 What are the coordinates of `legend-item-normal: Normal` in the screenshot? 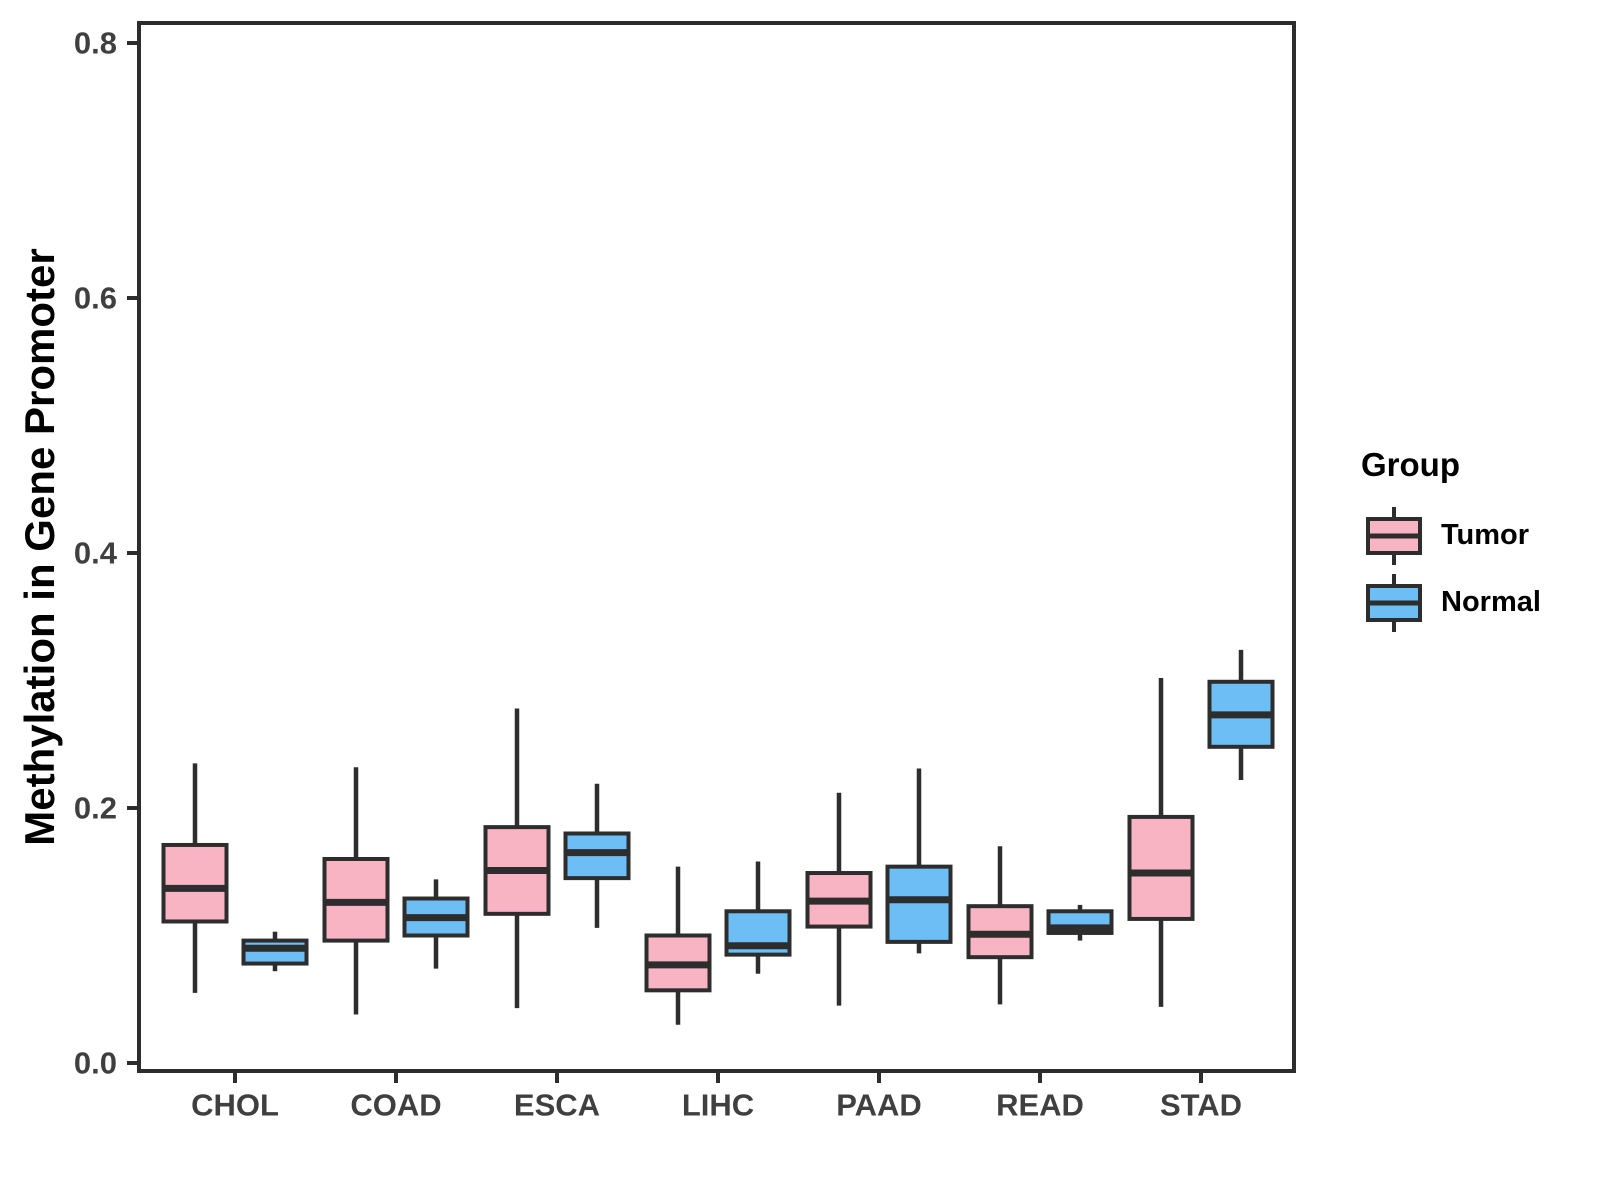 It's located at (1451, 602).